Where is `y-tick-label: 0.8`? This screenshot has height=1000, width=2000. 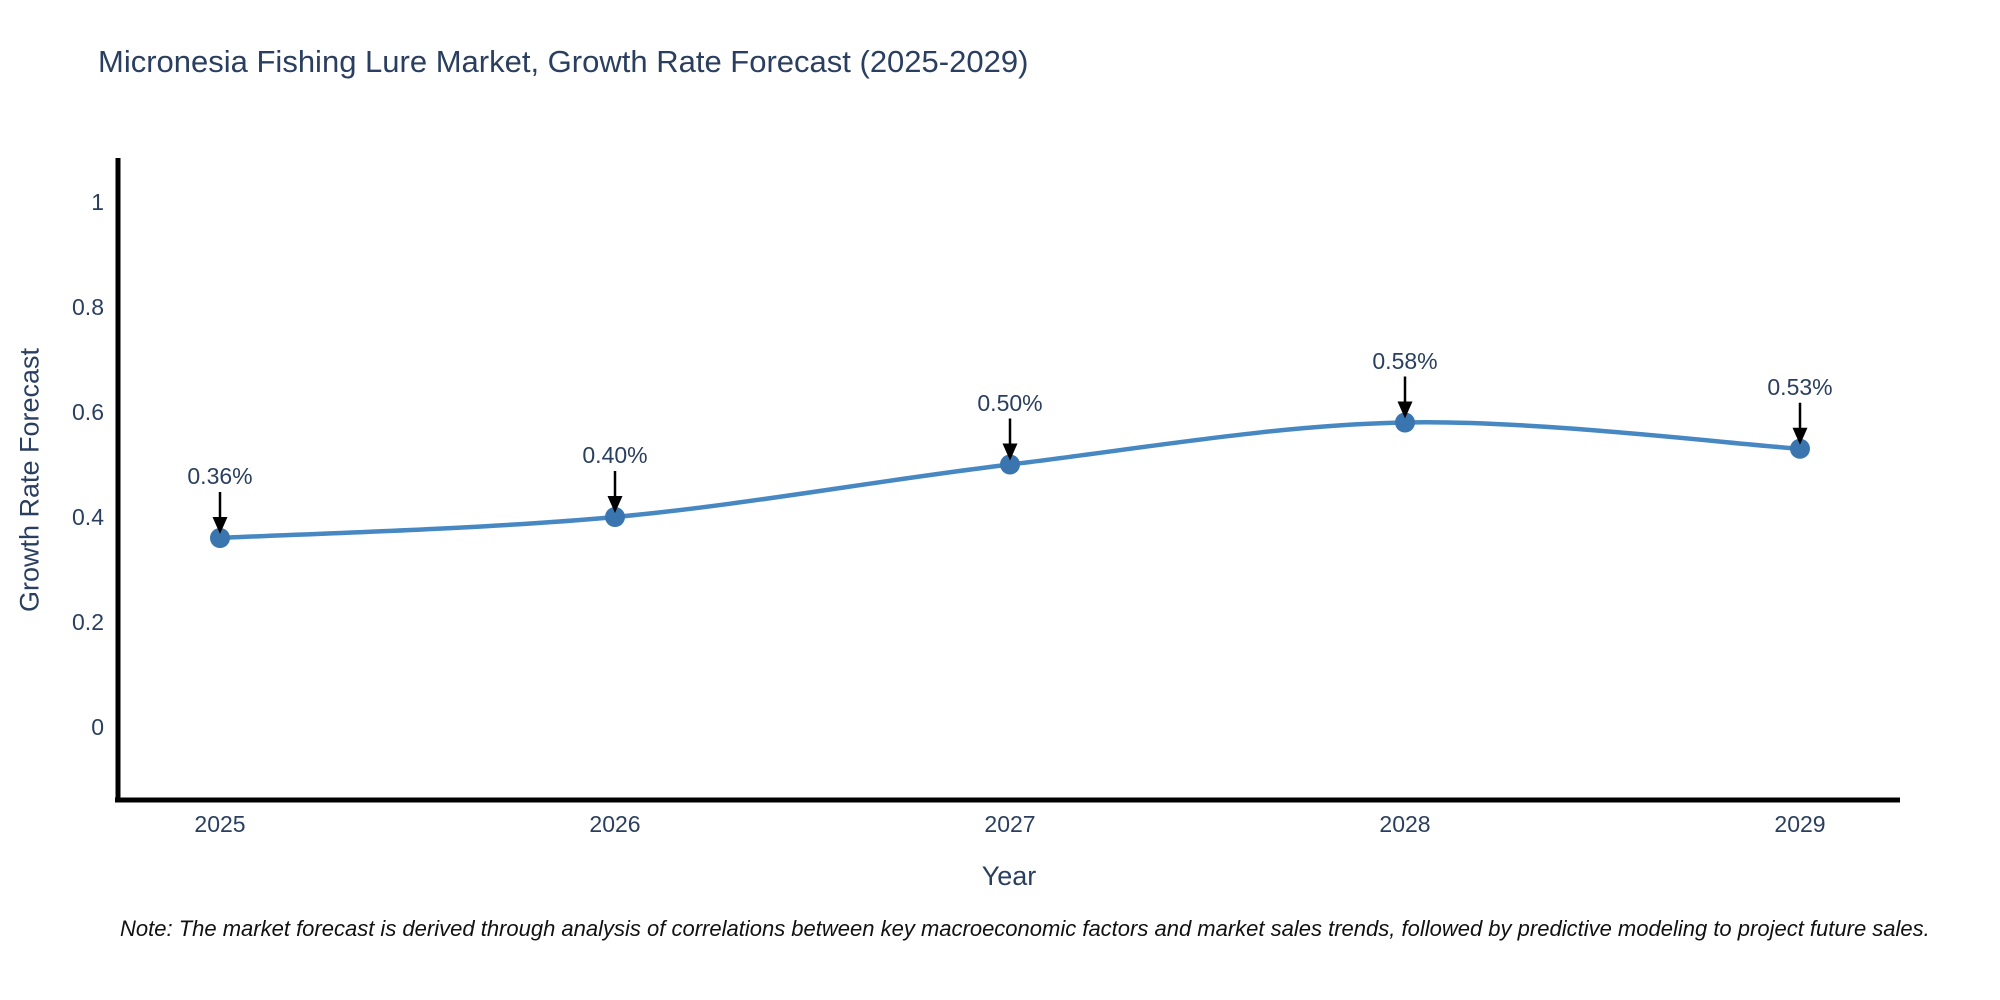 y-tick-label: 0.8 is located at coordinates (88, 307).